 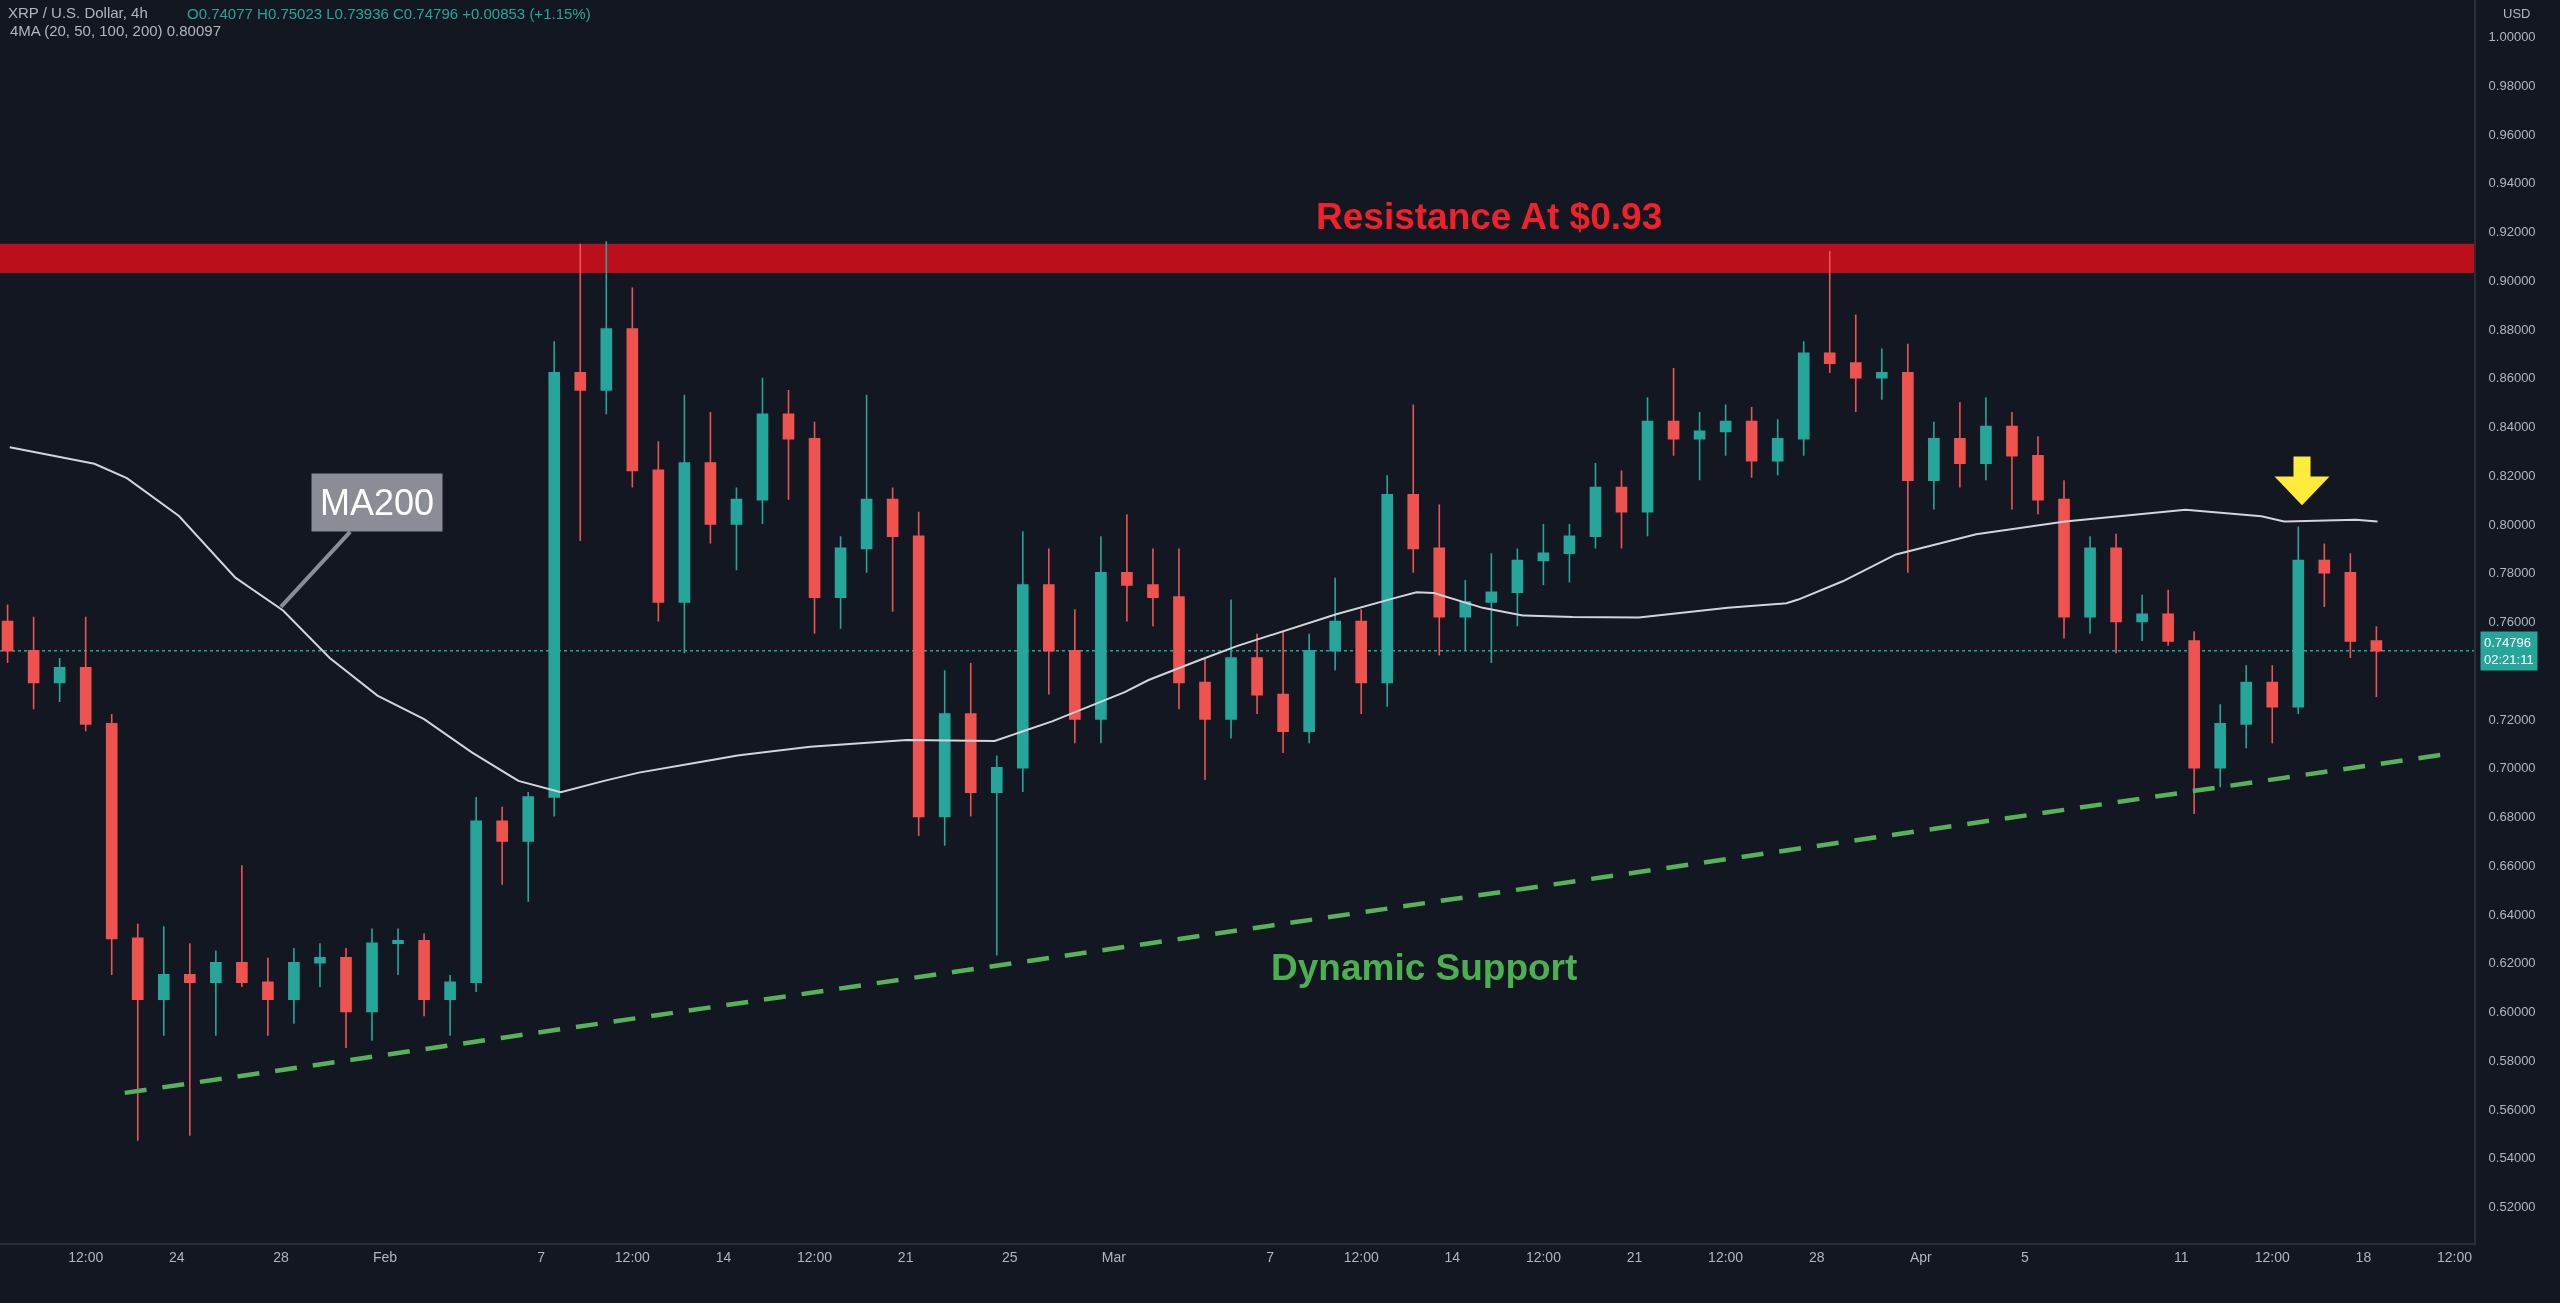 What do you see at coordinates (2512, 232) in the screenshot?
I see `y-tick-label: 0.92000` at bounding box center [2512, 232].